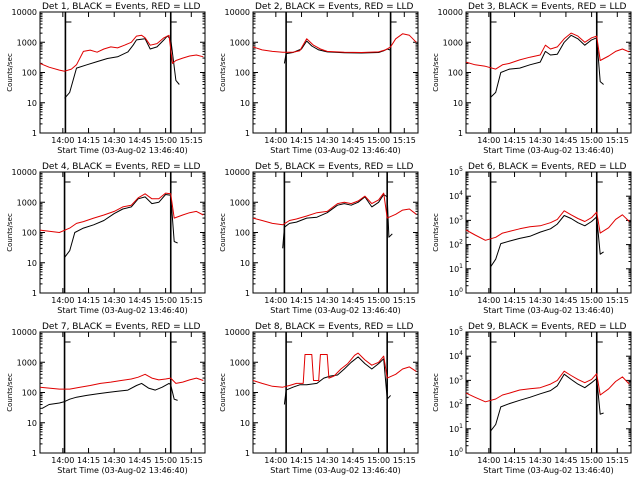 The width and height of the screenshot is (640, 480). What do you see at coordinates (456, 404) in the screenshot?
I see `y-tick-label: 10²` at bounding box center [456, 404].